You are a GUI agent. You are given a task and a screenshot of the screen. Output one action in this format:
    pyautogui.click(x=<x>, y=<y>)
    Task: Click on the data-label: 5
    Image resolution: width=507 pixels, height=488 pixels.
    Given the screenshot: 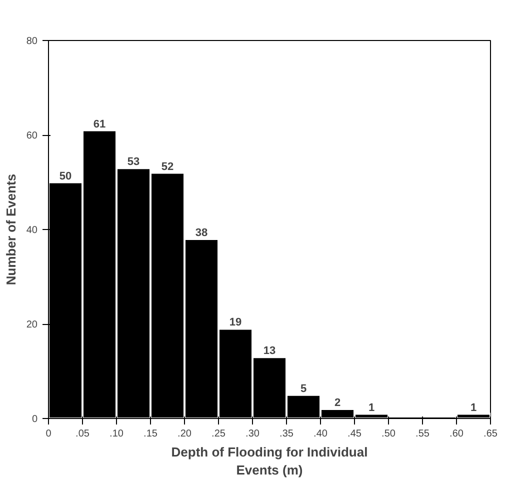 What is the action you would take?
    pyautogui.click(x=303, y=388)
    